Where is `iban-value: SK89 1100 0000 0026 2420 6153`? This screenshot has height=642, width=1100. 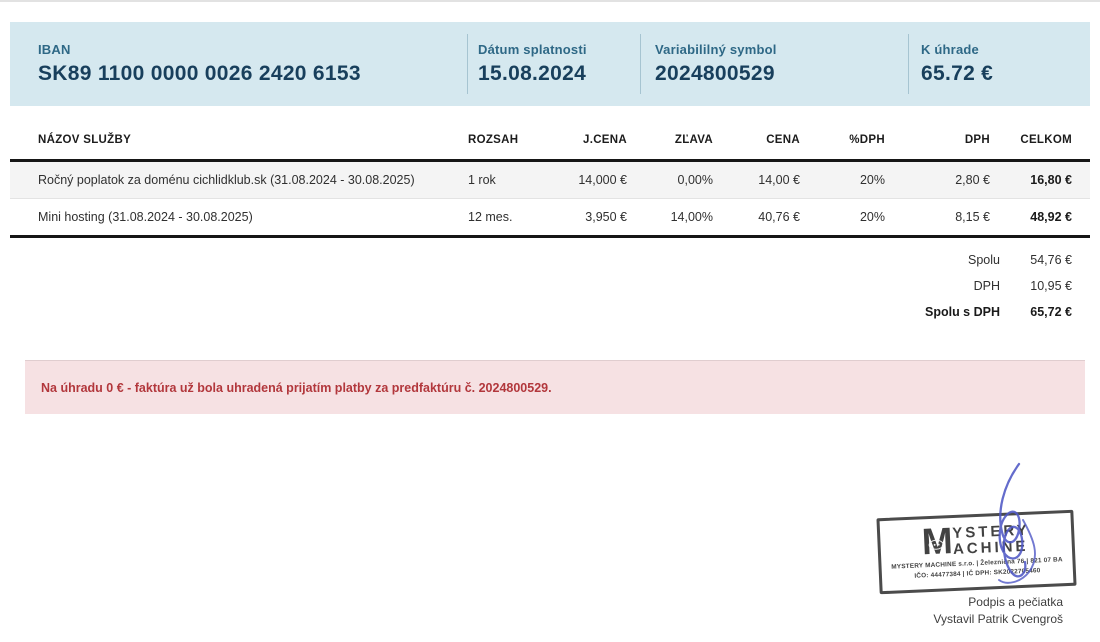
iban-value: SK89 1100 0000 0026 2420 6153 is located at coordinates (199, 73).